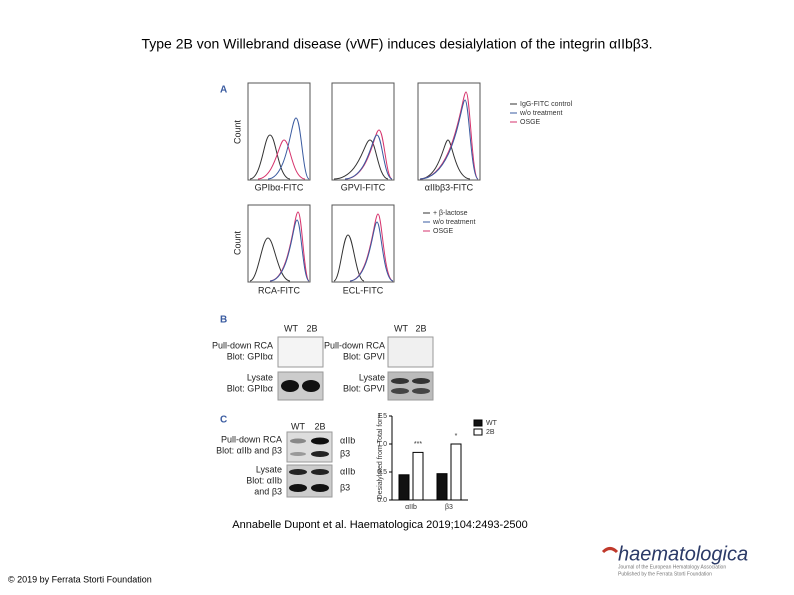 The width and height of the screenshot is (794, 595). Describe the element at coordinates (546, 104) in the screenshot. I see `legend-label: IgG-FITC control` at that location.